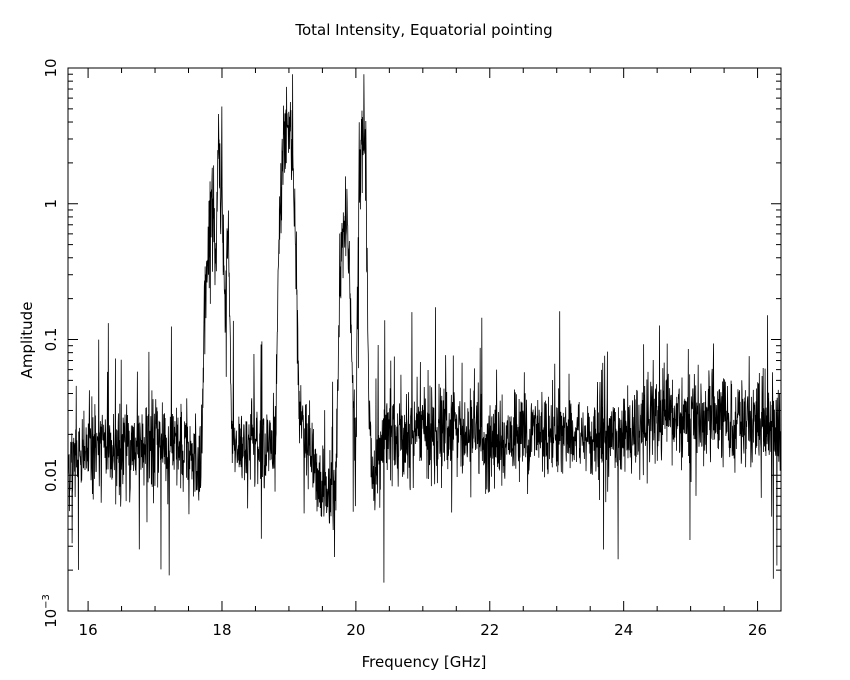 This screenshot has width=850, height=680. I want to click on x-tick-label: 24, so click(623, 630).